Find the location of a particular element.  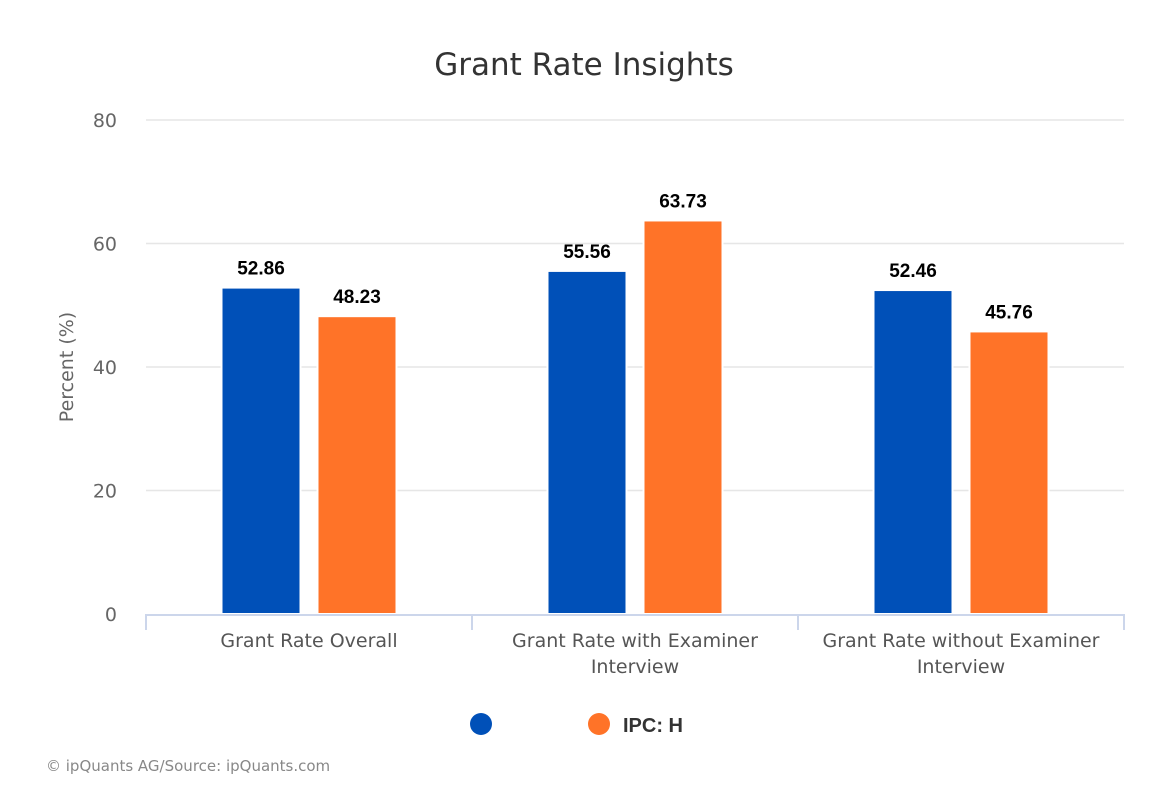

x-tick-label: Grant Rate Overall is located at coordinates (308, 641).